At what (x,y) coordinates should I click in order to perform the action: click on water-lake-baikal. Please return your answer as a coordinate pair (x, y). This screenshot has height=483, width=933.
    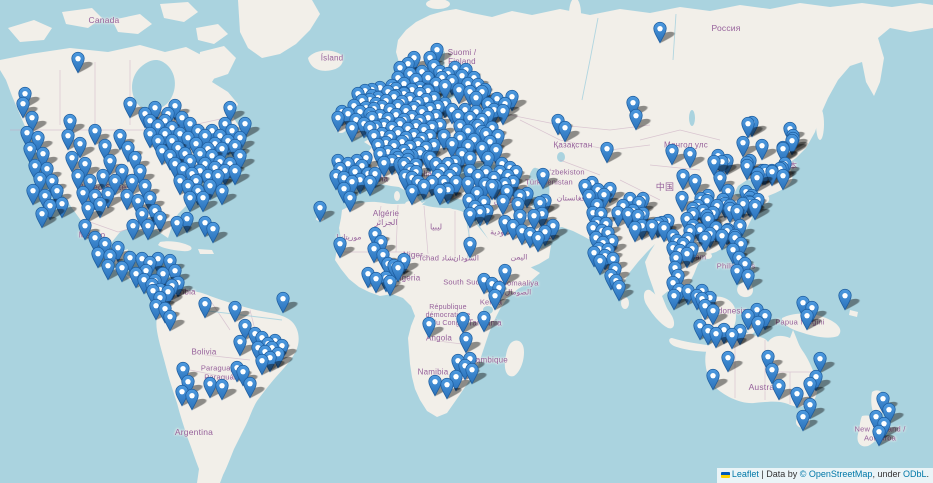
    Looking at the image, I should click on (692, 118).